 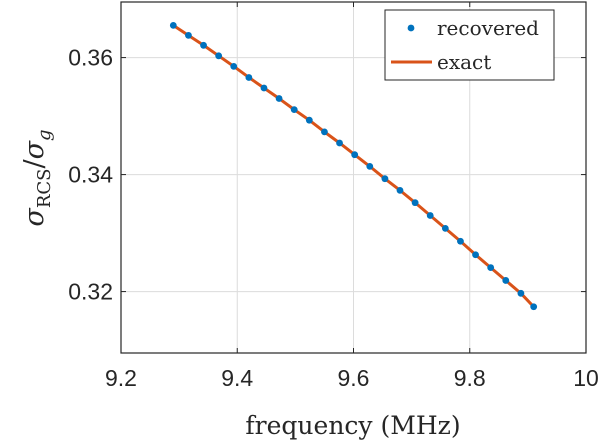 I want to click on legend-label-exact: exact, so click(x=464, y=62).